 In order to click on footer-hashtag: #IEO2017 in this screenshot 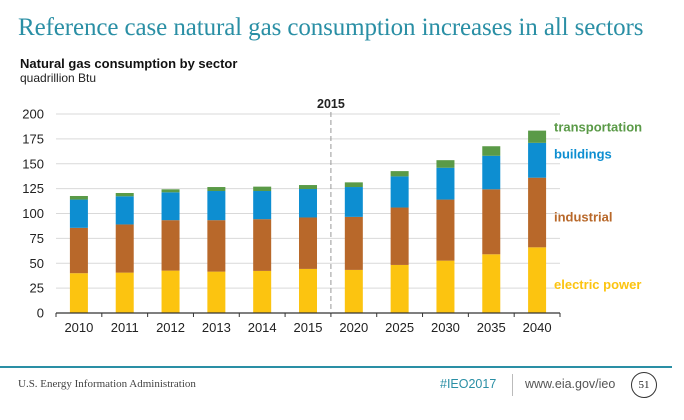, I will do `click(468, 384)`.